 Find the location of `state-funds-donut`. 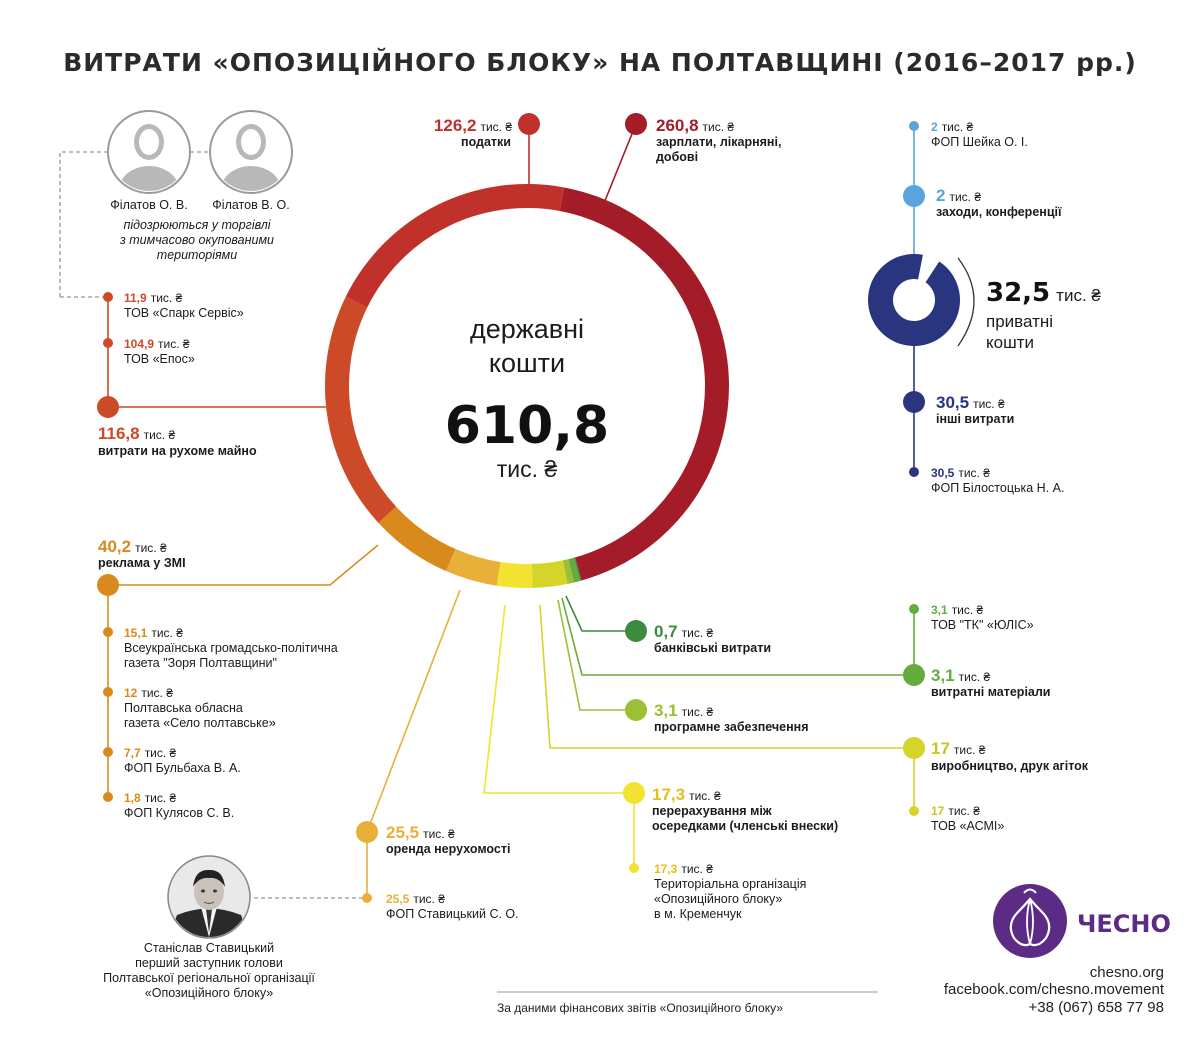

state-funds-donut is located at coordinates (526, 386).